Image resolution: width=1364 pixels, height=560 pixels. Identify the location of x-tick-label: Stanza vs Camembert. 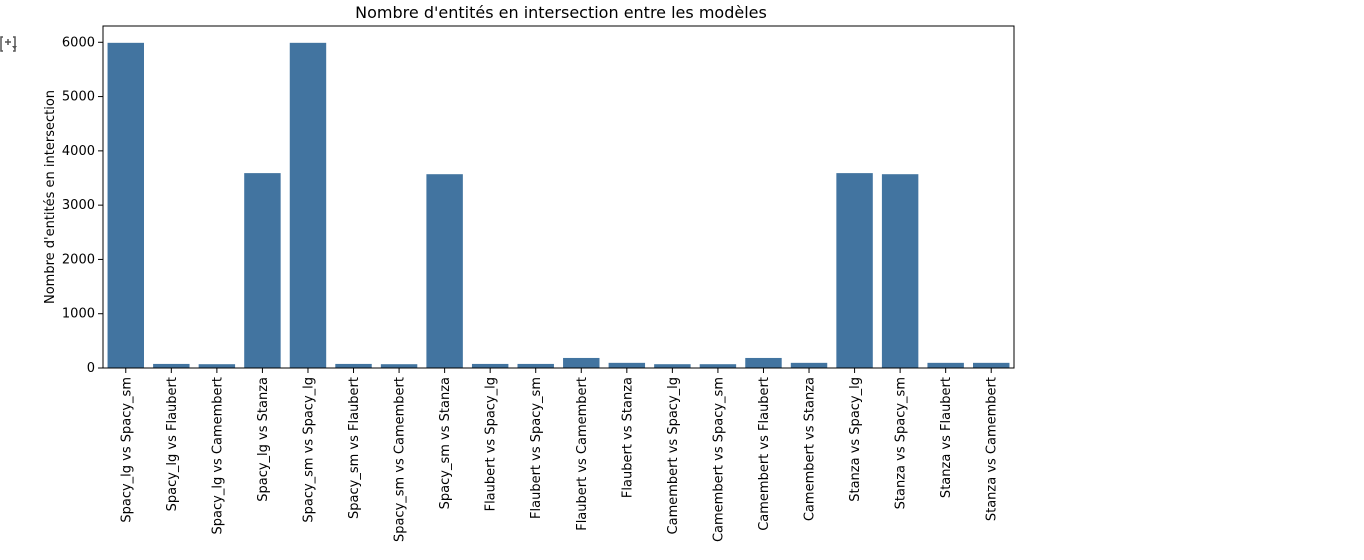
(992, 449).